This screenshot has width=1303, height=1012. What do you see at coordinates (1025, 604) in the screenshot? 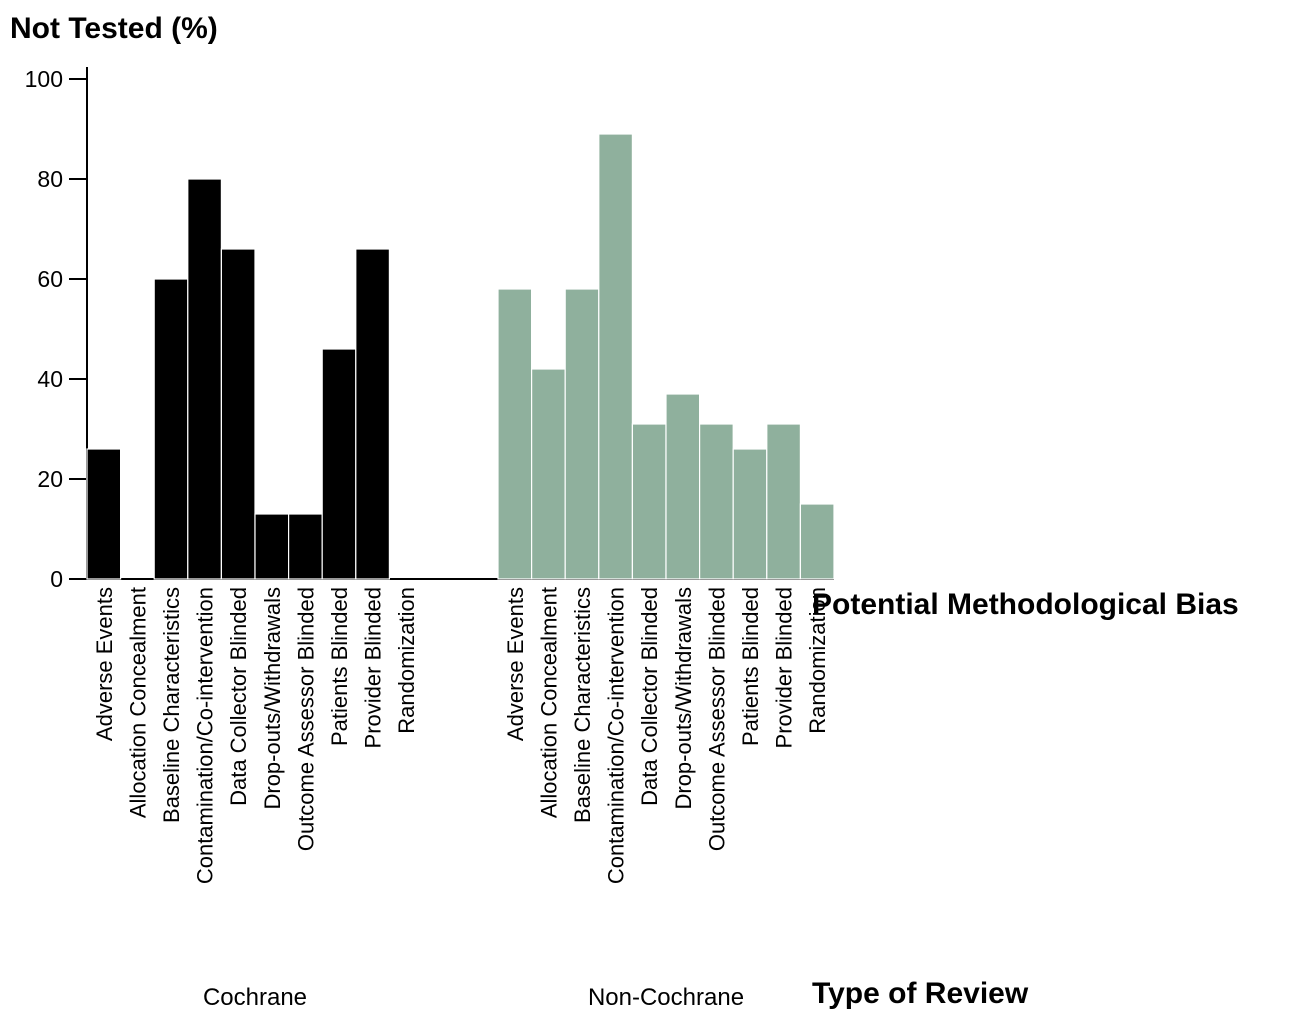
I see `x-axis-title: Potential Methodological Bias` at bounding box center [1025, 604].